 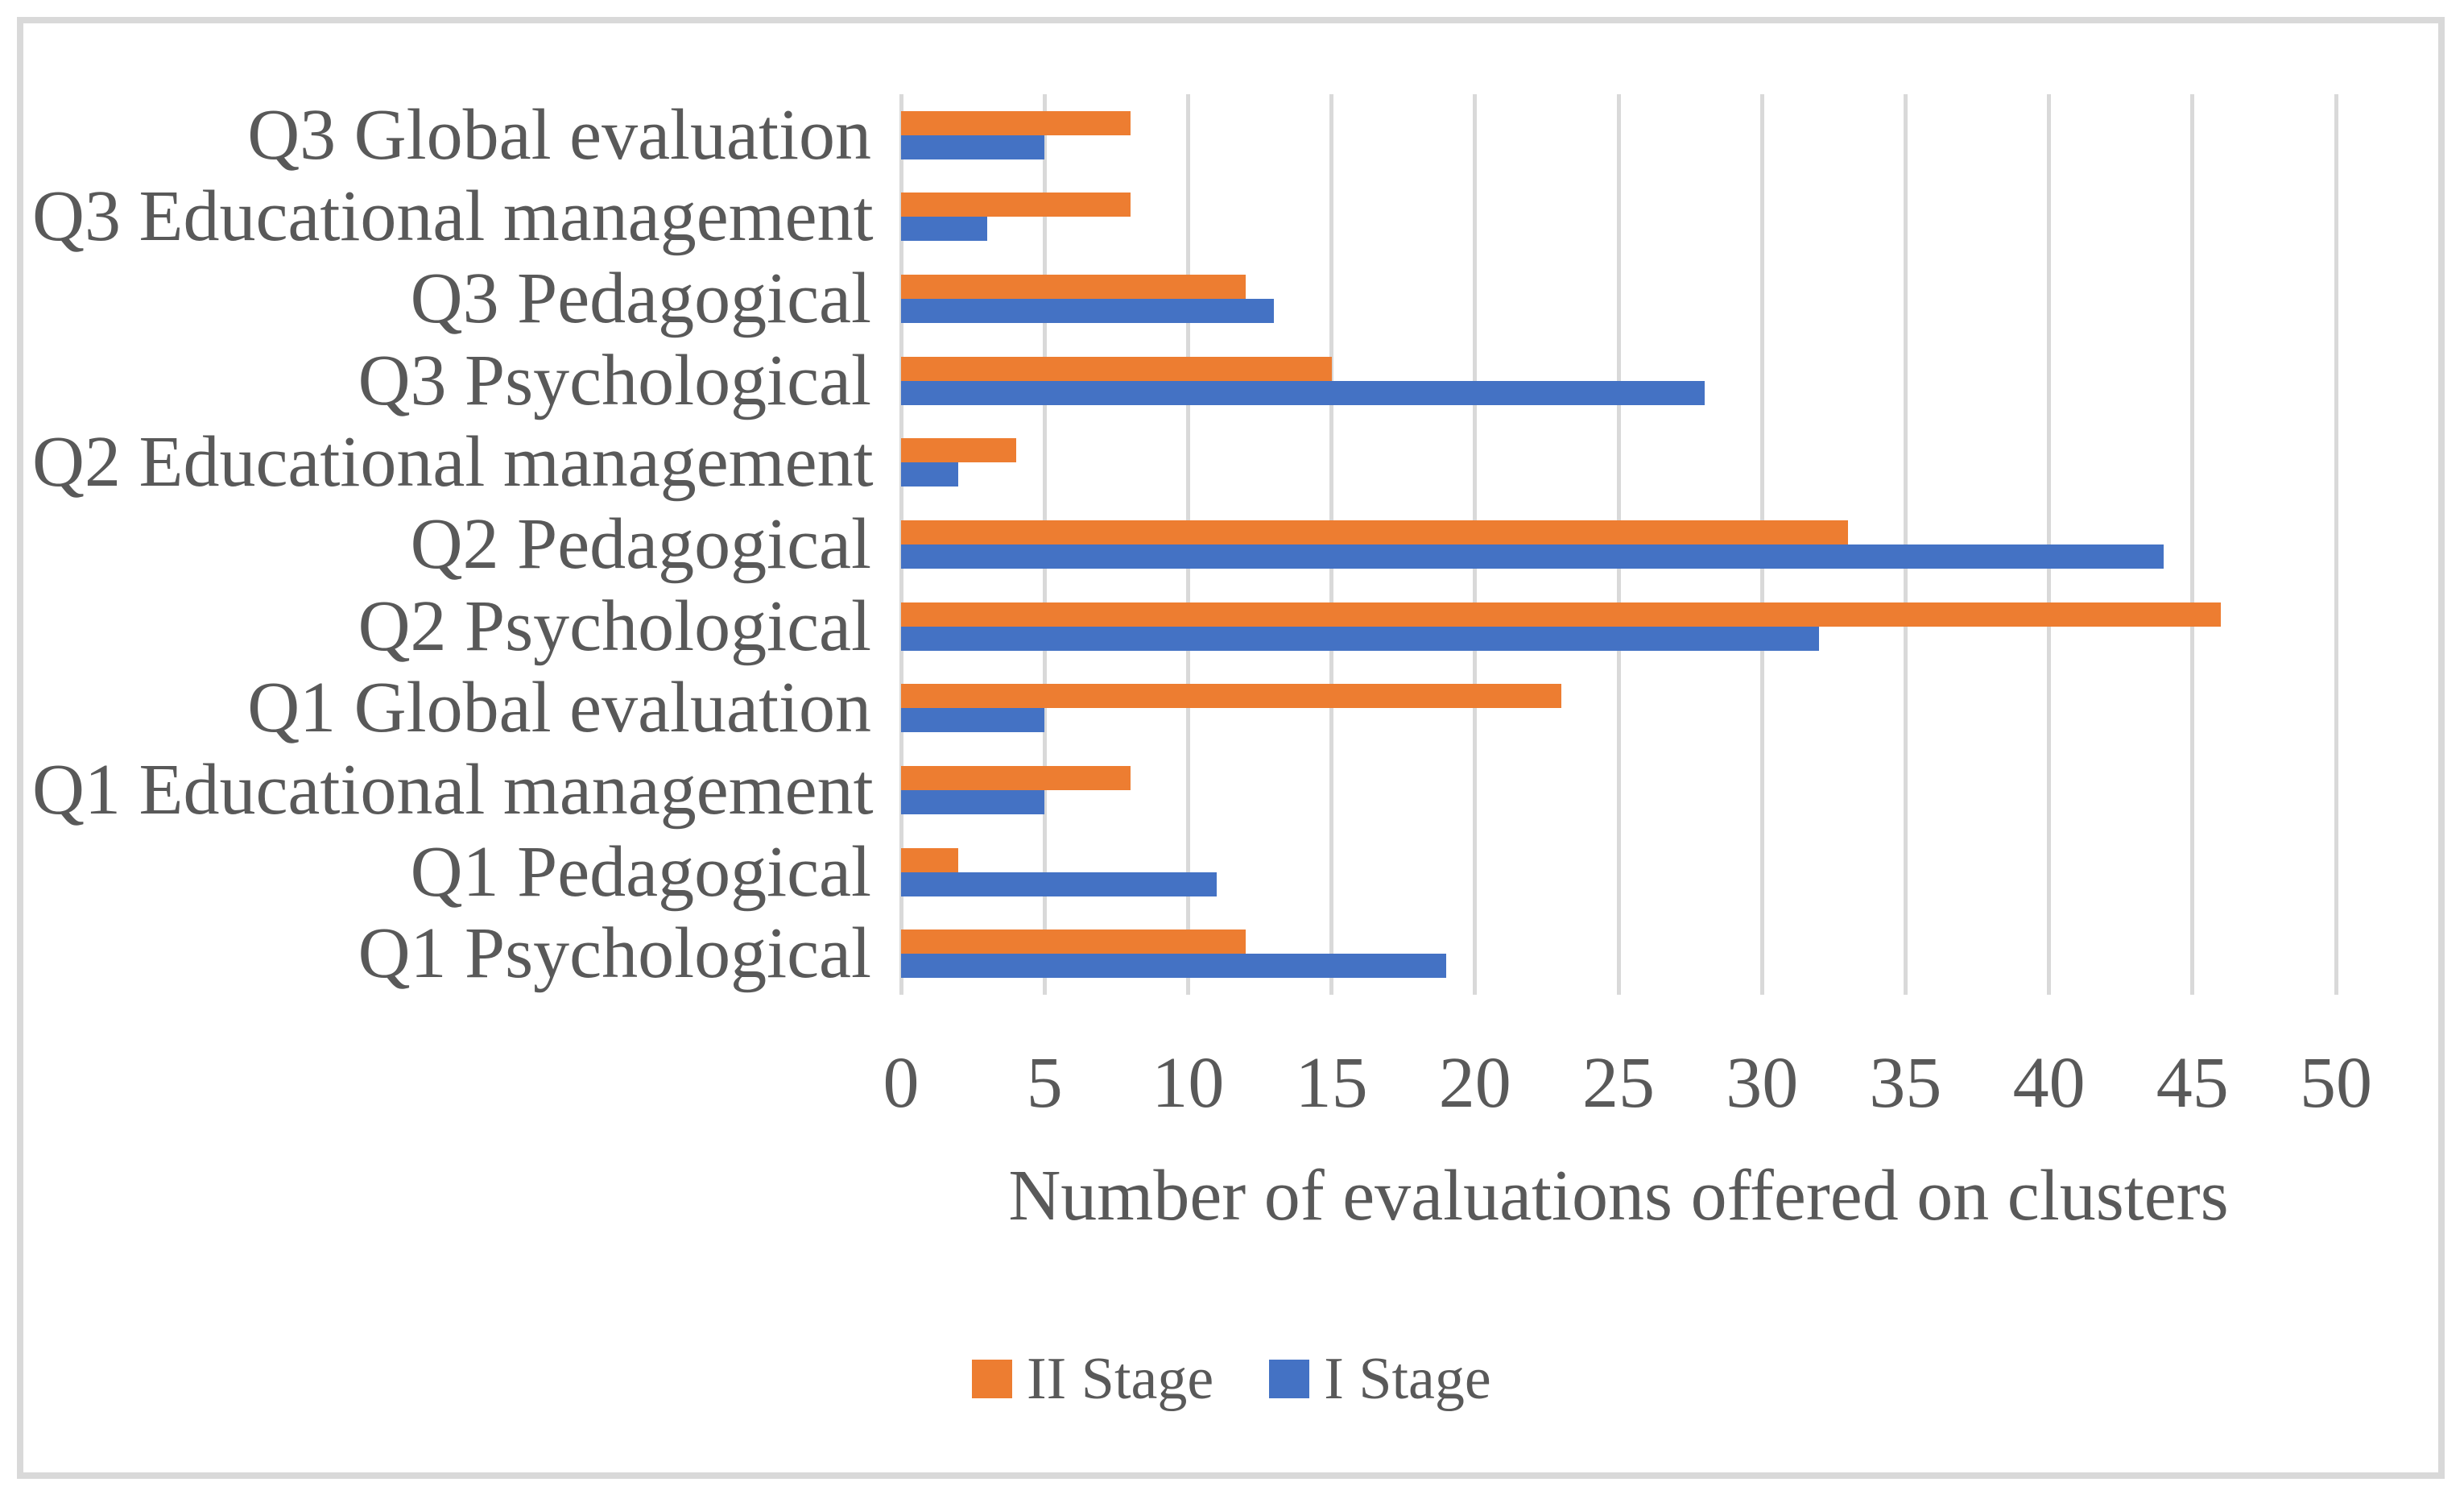 I want to click on legend-label: II Stage, so click(x=1120, y=1379).